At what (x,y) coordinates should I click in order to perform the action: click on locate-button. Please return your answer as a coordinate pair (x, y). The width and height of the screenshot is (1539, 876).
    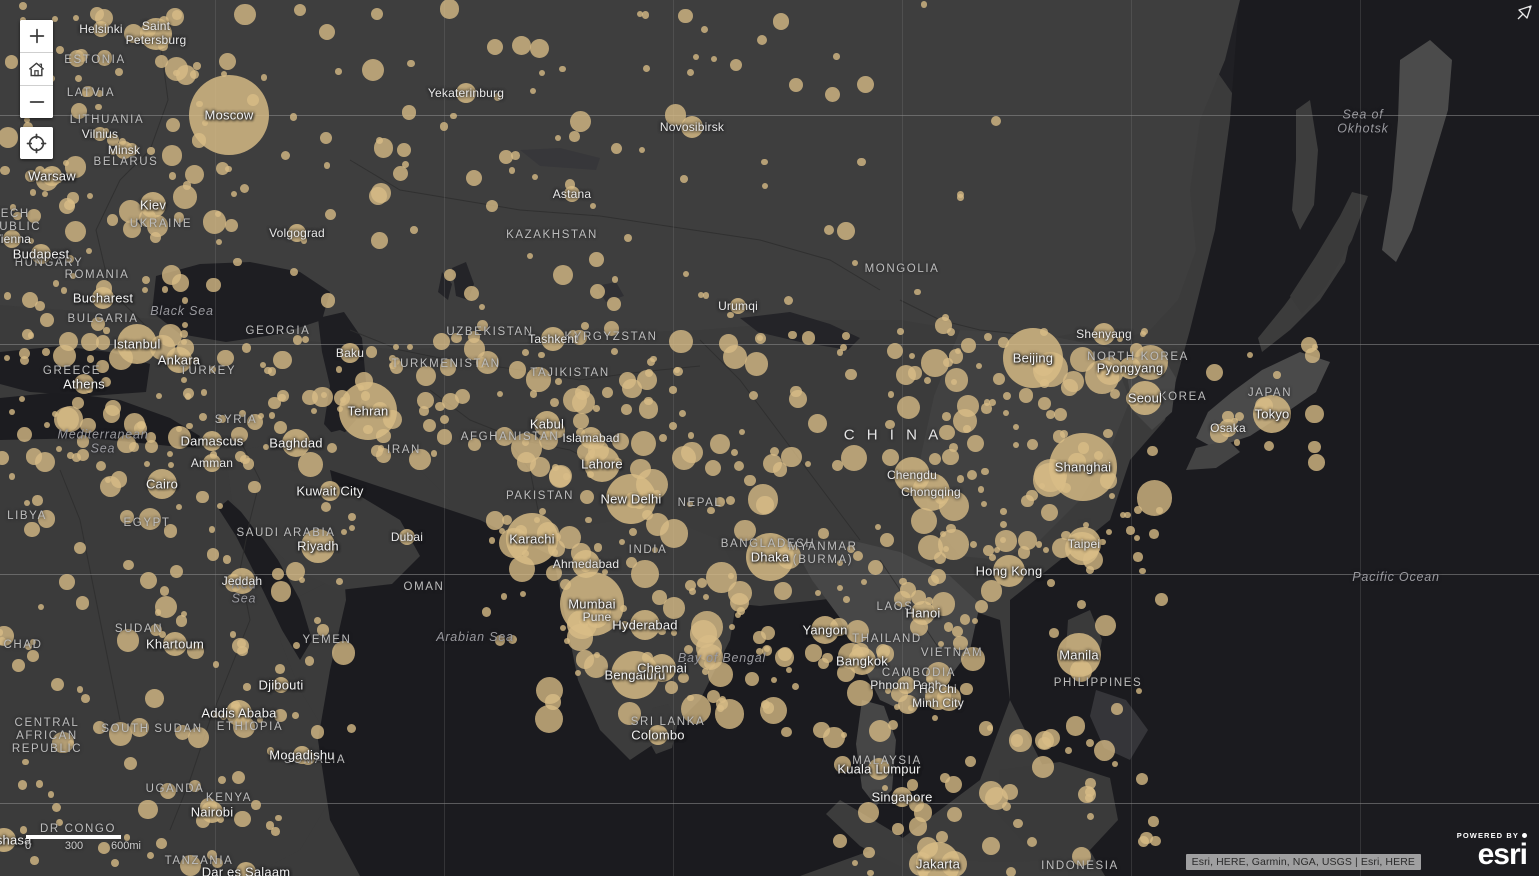
    Looking at the image, I should click on (36, 143).